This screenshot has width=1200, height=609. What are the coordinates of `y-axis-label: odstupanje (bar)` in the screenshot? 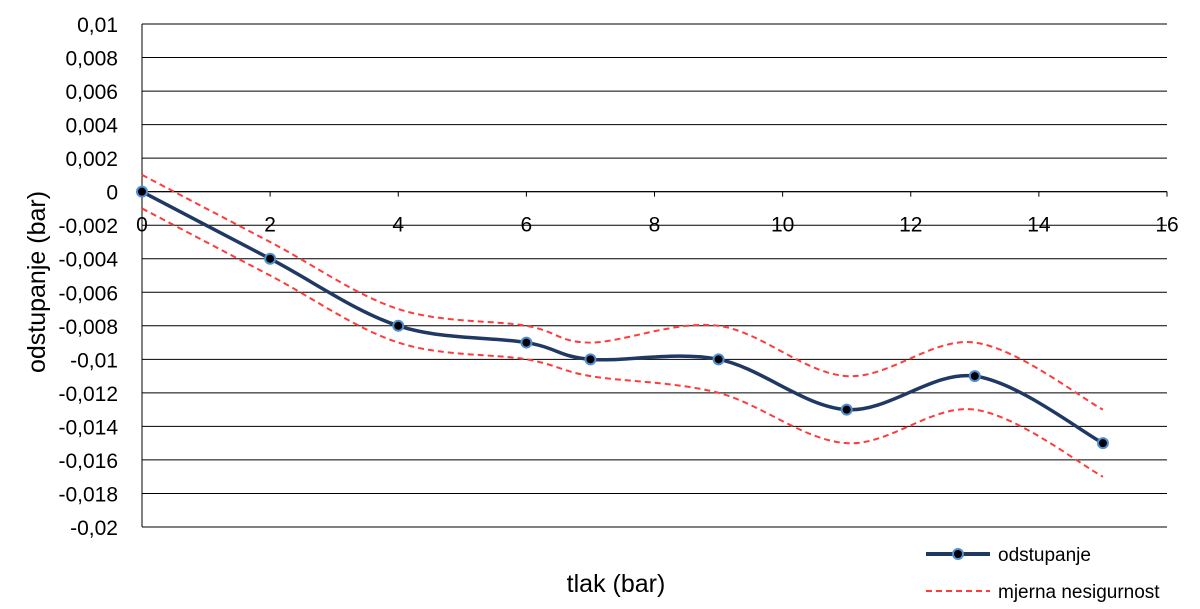 It's located at (37, 282).